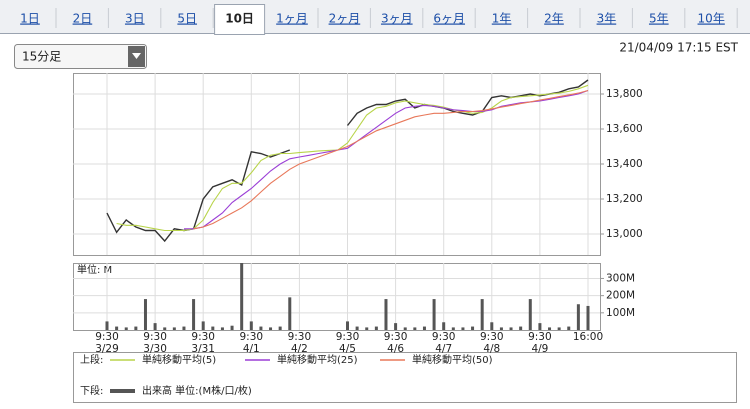 This screenshot has height=409, width=750. I want to click on legend-entry: 出来高 単位:(M株/口/枚), so click(197, 390).